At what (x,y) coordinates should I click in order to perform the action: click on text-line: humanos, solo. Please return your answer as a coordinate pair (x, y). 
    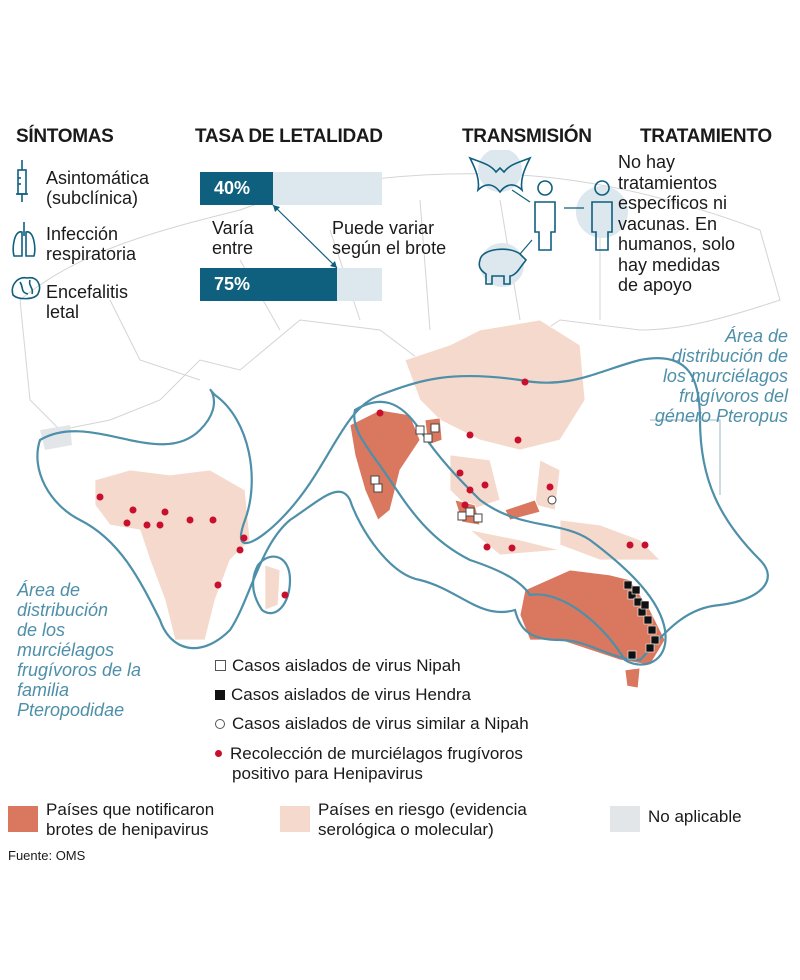
    Looking at the image, I should click on (677, 244).